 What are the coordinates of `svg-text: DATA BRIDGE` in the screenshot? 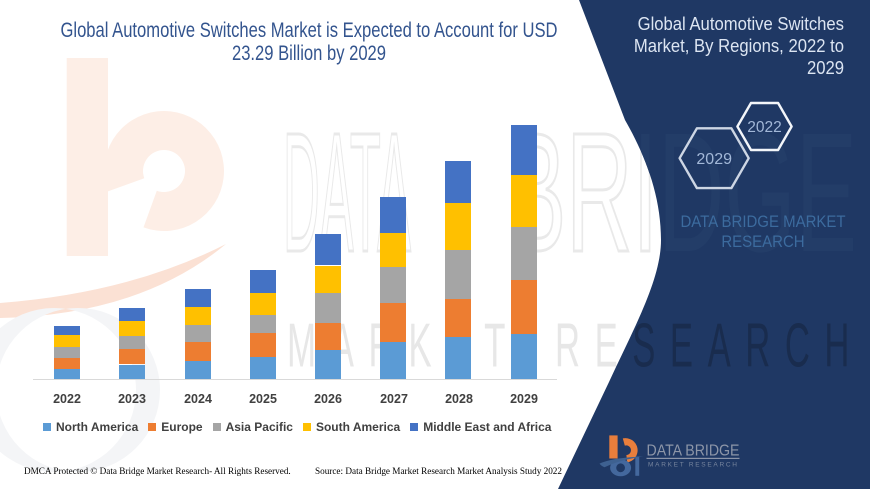 It's located at (693, 451).